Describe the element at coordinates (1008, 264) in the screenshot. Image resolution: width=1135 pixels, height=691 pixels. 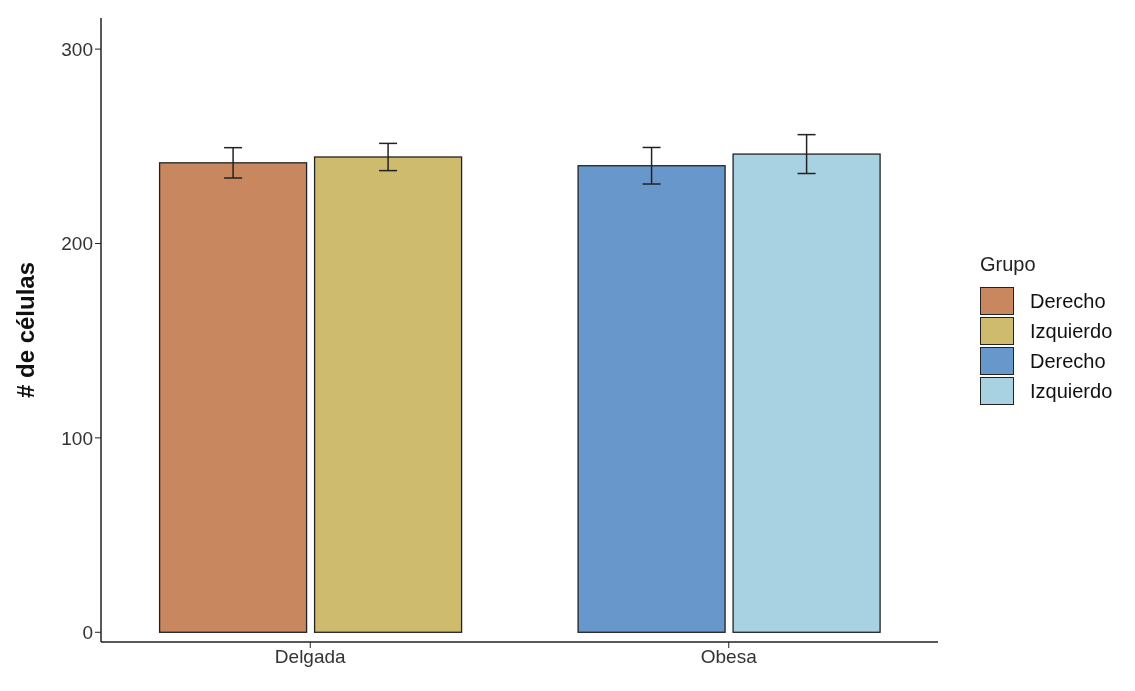
I see `legend-title: Grupo` at that location.